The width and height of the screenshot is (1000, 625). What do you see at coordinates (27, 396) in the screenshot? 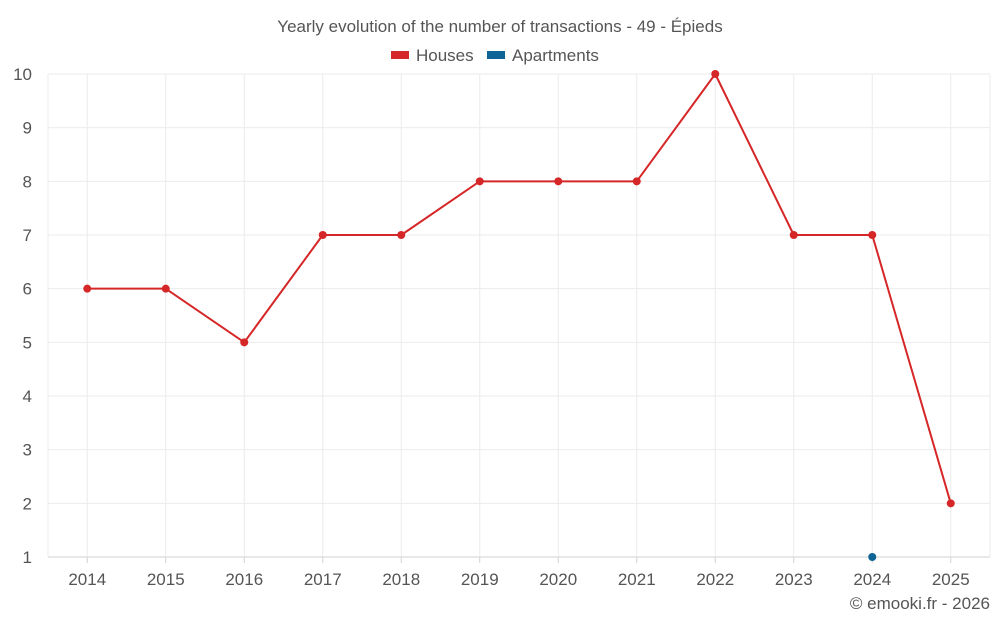
I see `y-tick-label: 4` at bounding box center [27, 396].